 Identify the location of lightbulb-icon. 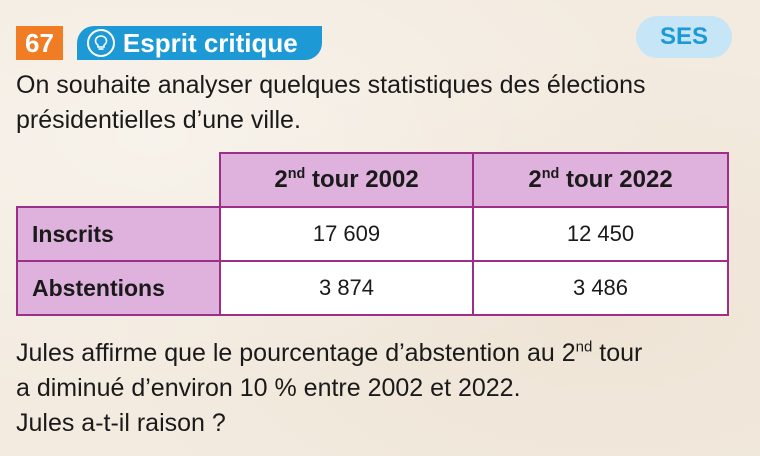
(100, 43).